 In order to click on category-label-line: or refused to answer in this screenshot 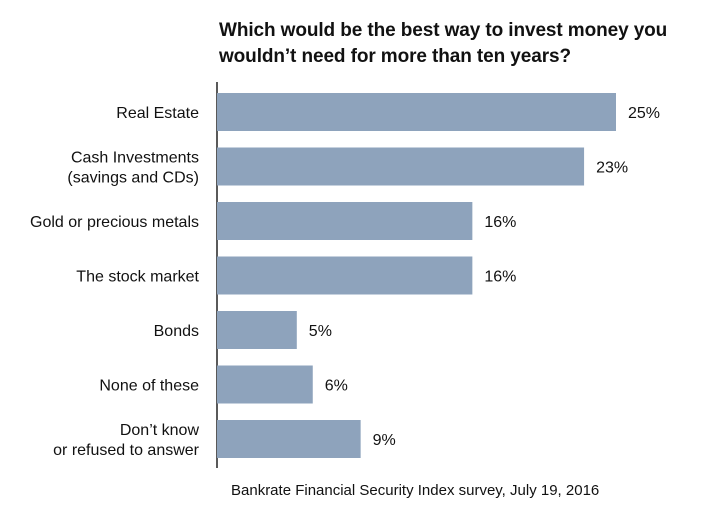, I will do `click(126, 450)`.